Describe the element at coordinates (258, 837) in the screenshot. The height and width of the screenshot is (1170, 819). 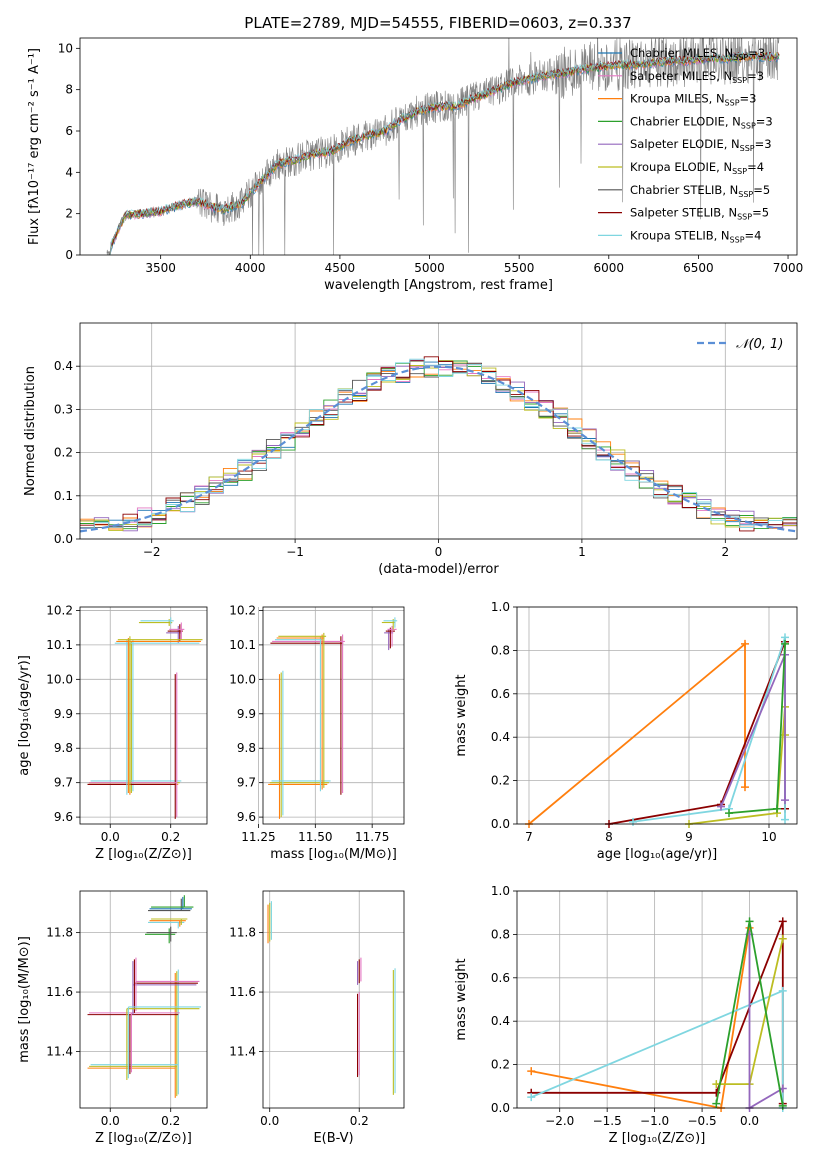
I see `x-tick-label: 11.25` at that location.